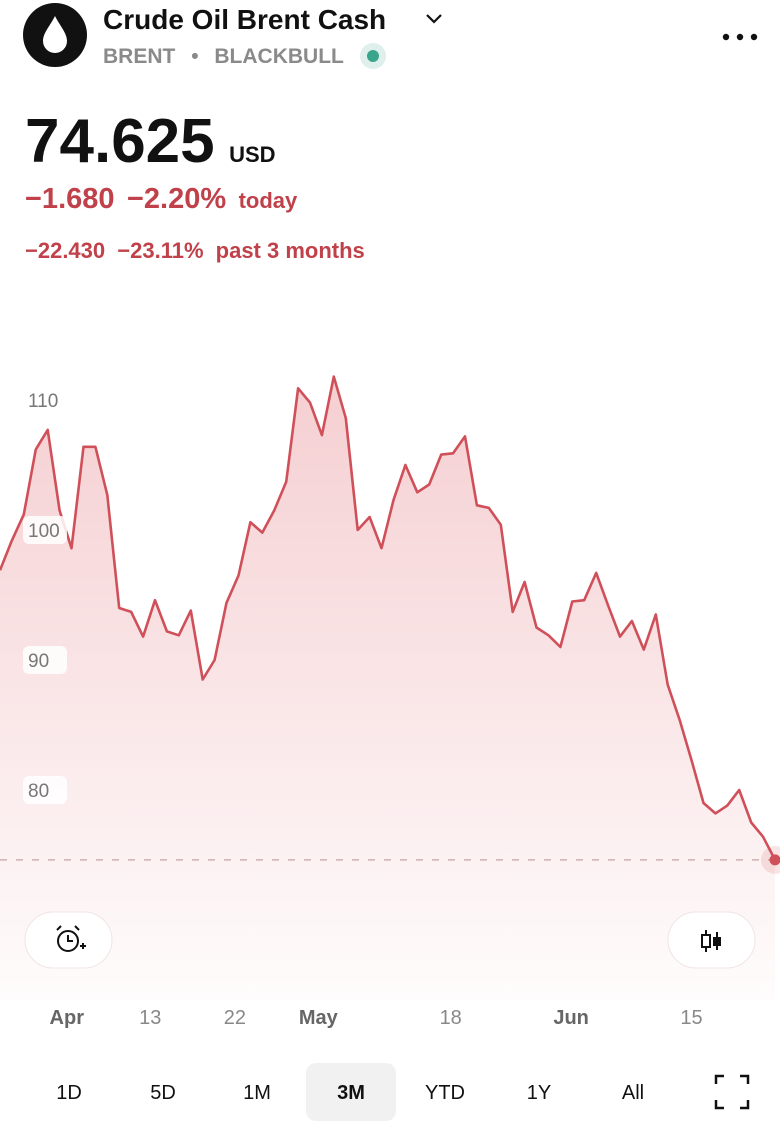  Describe the element at coordinates (732, 1092) in the screenshot. I see `fullscreen-button` at that location.